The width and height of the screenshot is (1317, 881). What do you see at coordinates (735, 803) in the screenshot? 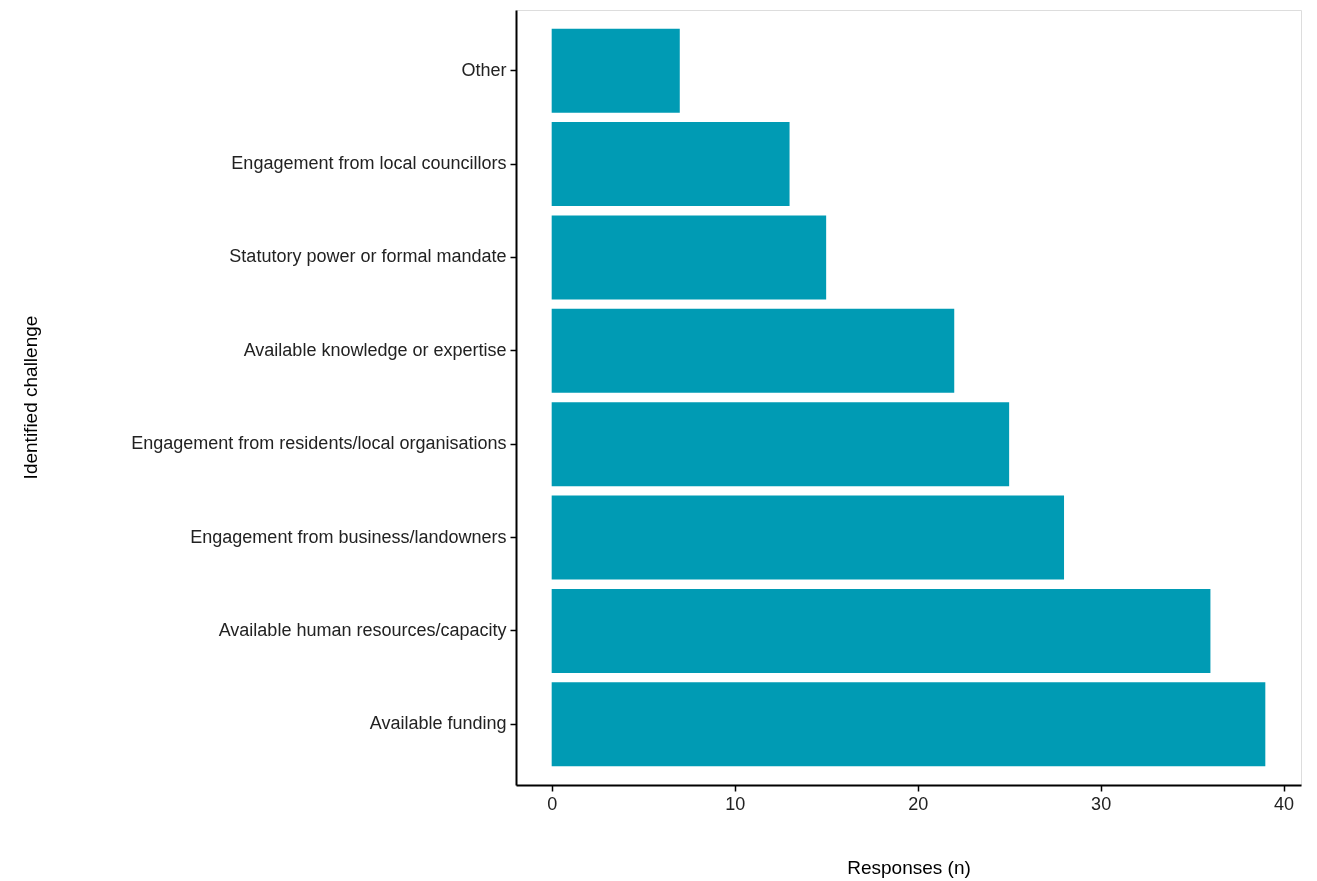
I see `x-tick-label: 10` at bounding box center [735, 803].